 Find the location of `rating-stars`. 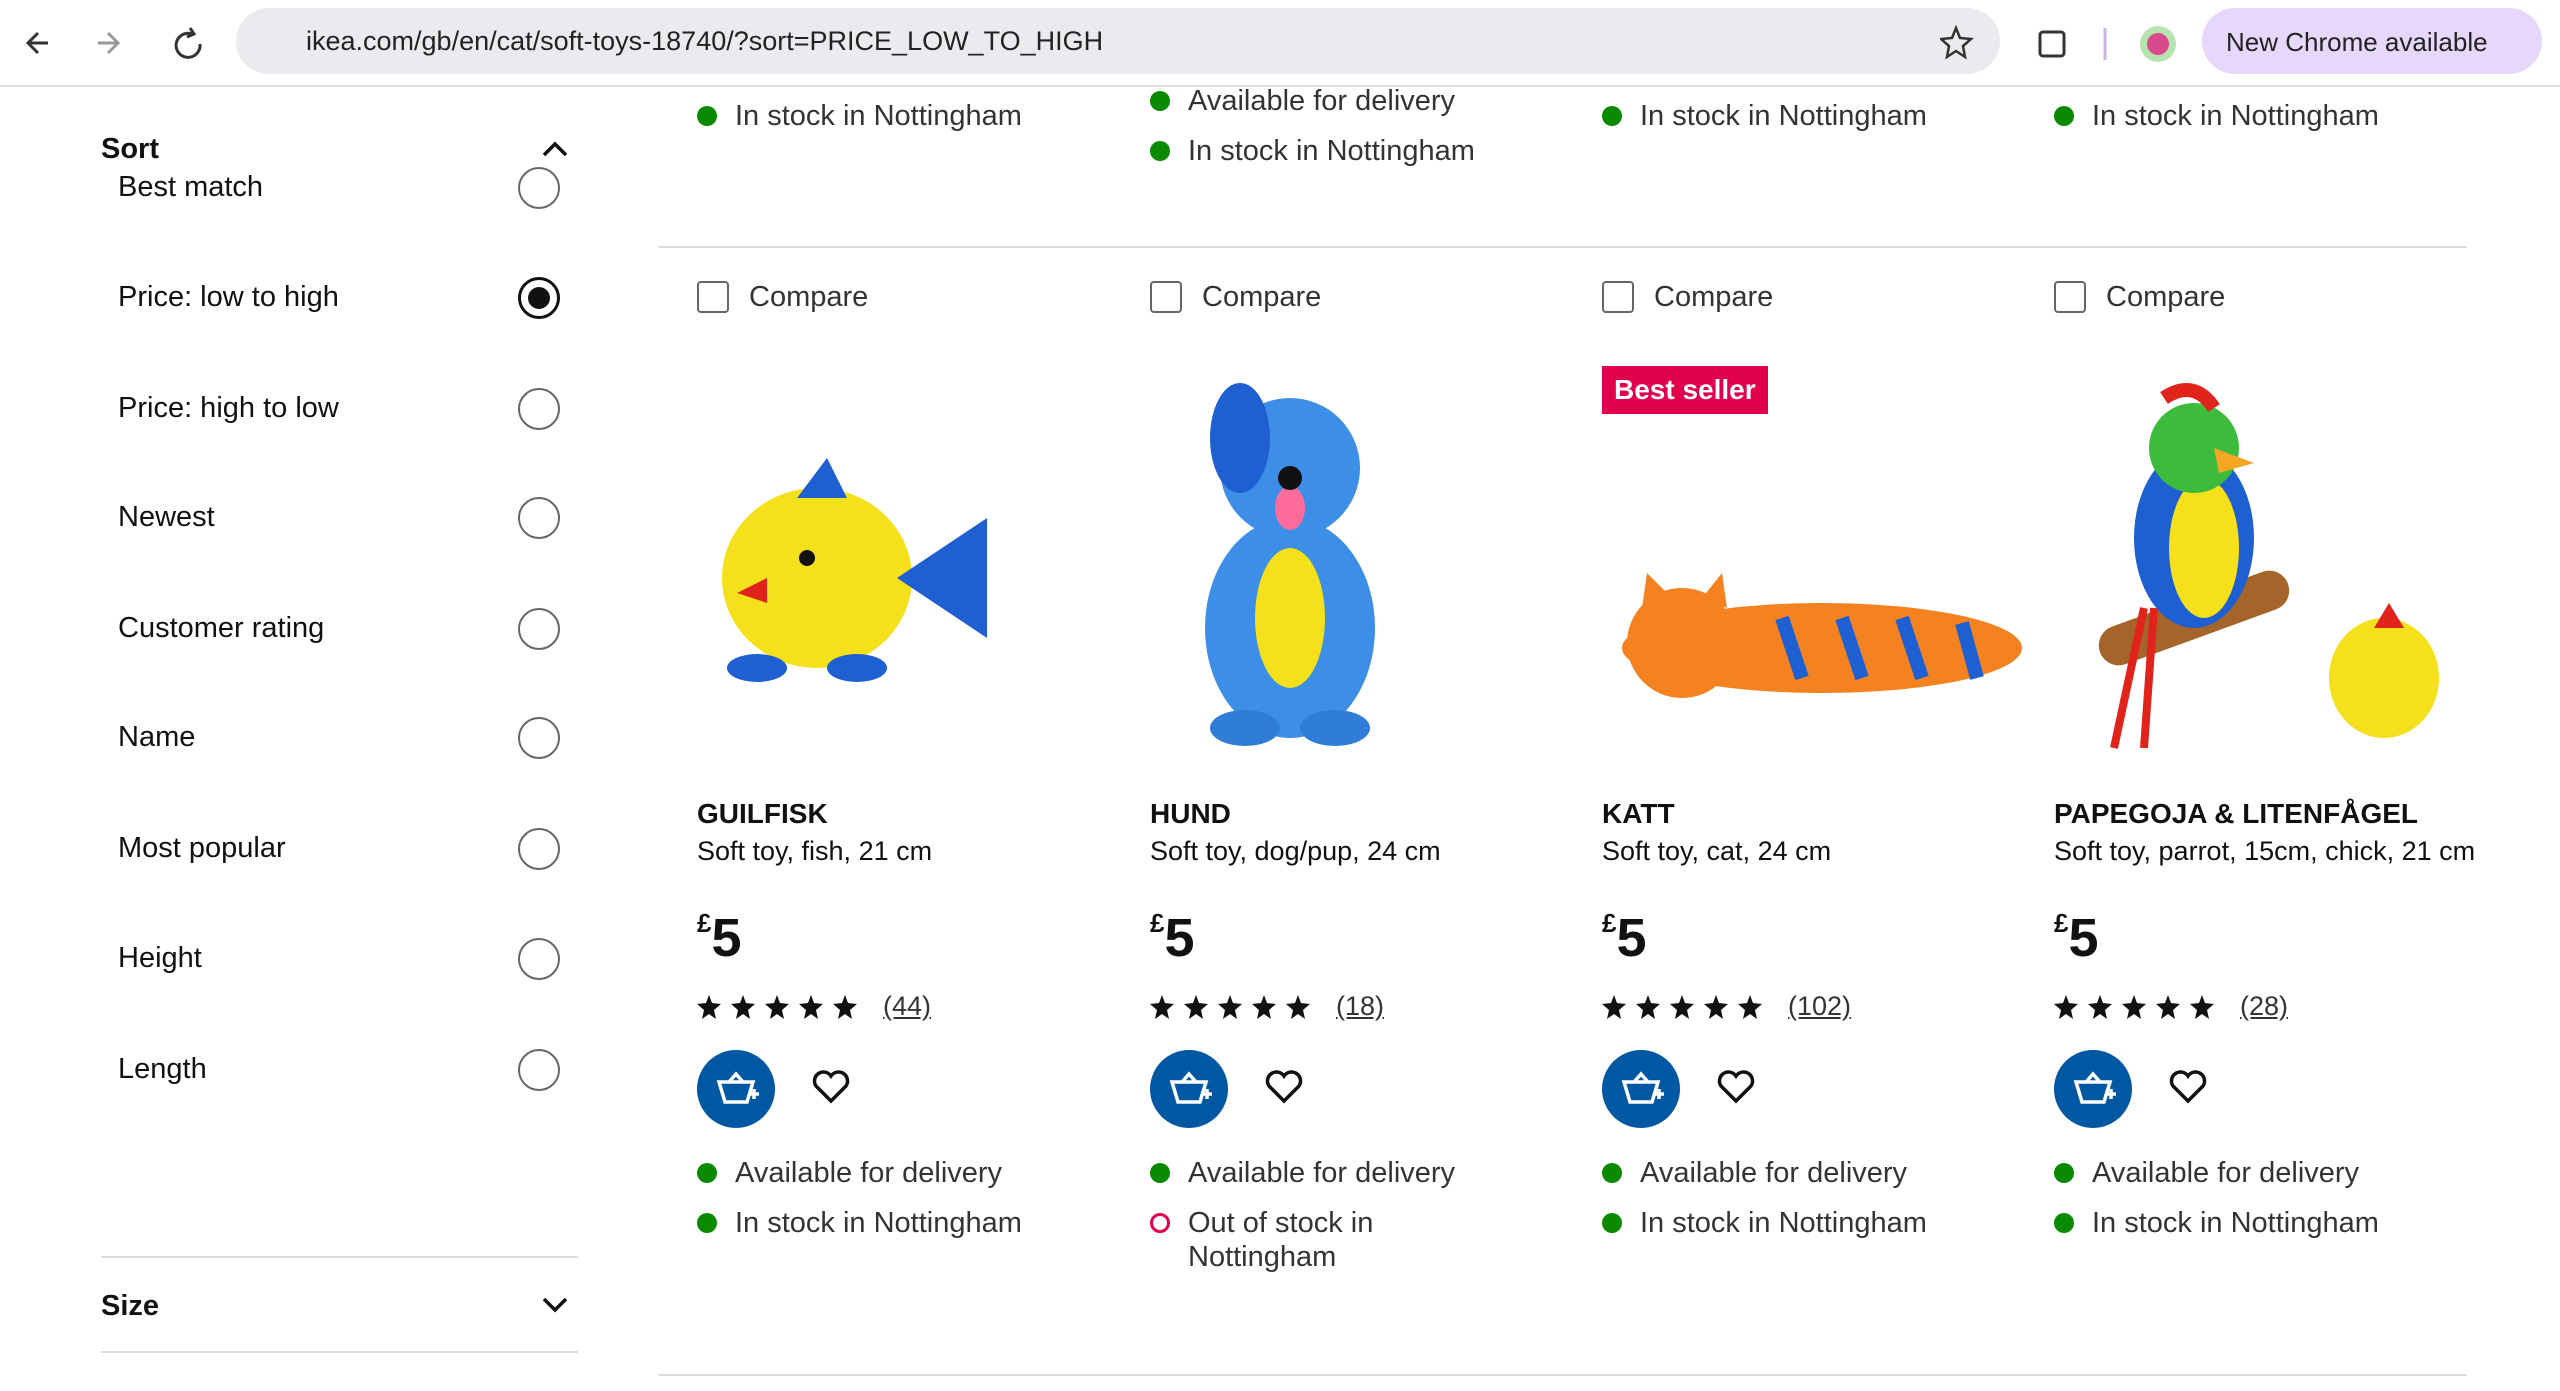

rating-stars is located at coordinates (1682, 1006).